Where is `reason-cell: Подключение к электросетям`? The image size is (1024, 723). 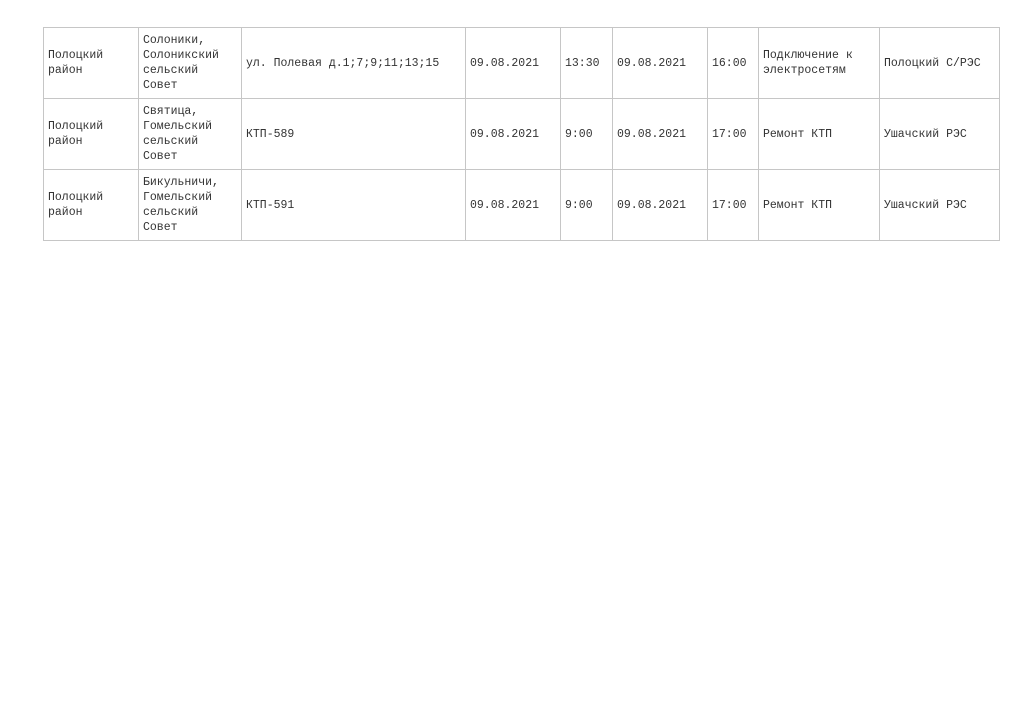
reason-cell: Подключение к электросетям is located at coordinates (819, 63).